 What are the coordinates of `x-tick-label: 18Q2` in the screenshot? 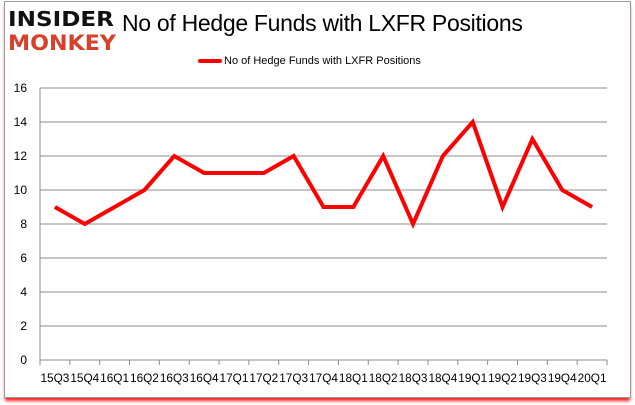 It's located at (383, 378).